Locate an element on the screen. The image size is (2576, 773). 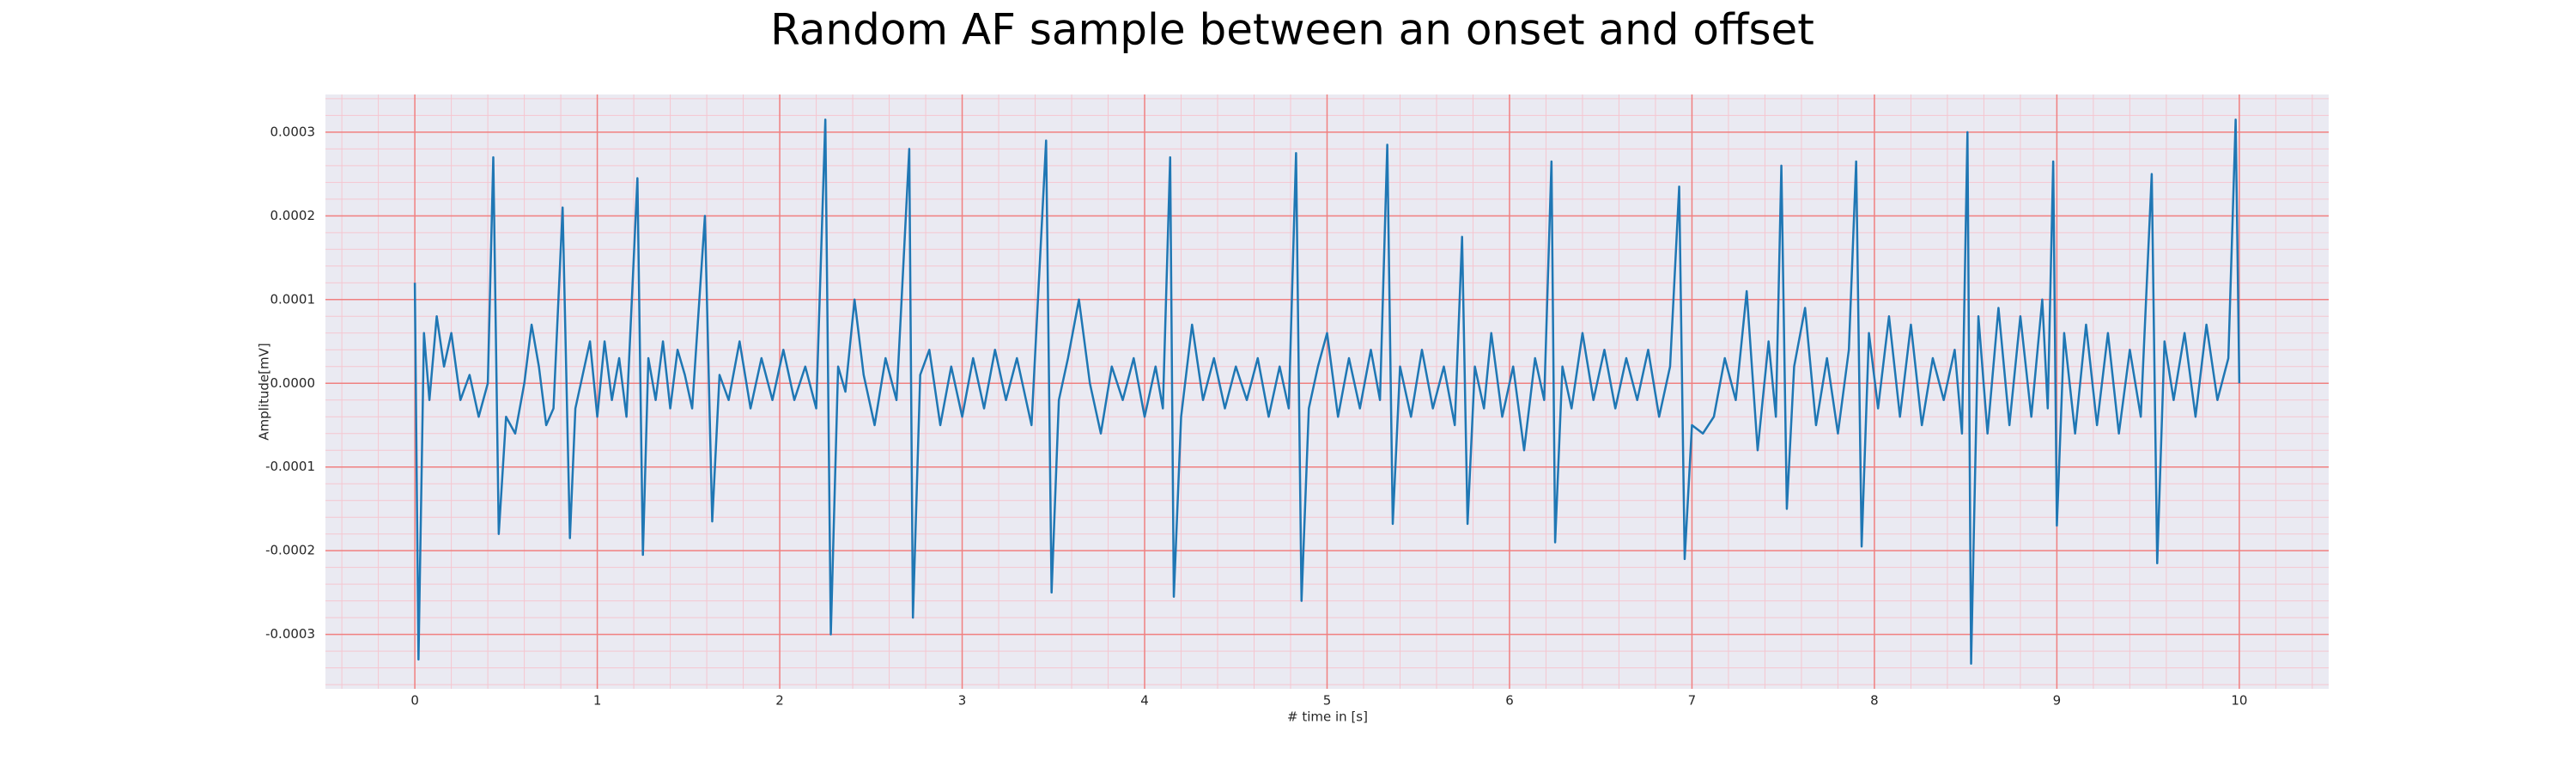
x-tick-label: 7 is located at coordinates (1693, 701).